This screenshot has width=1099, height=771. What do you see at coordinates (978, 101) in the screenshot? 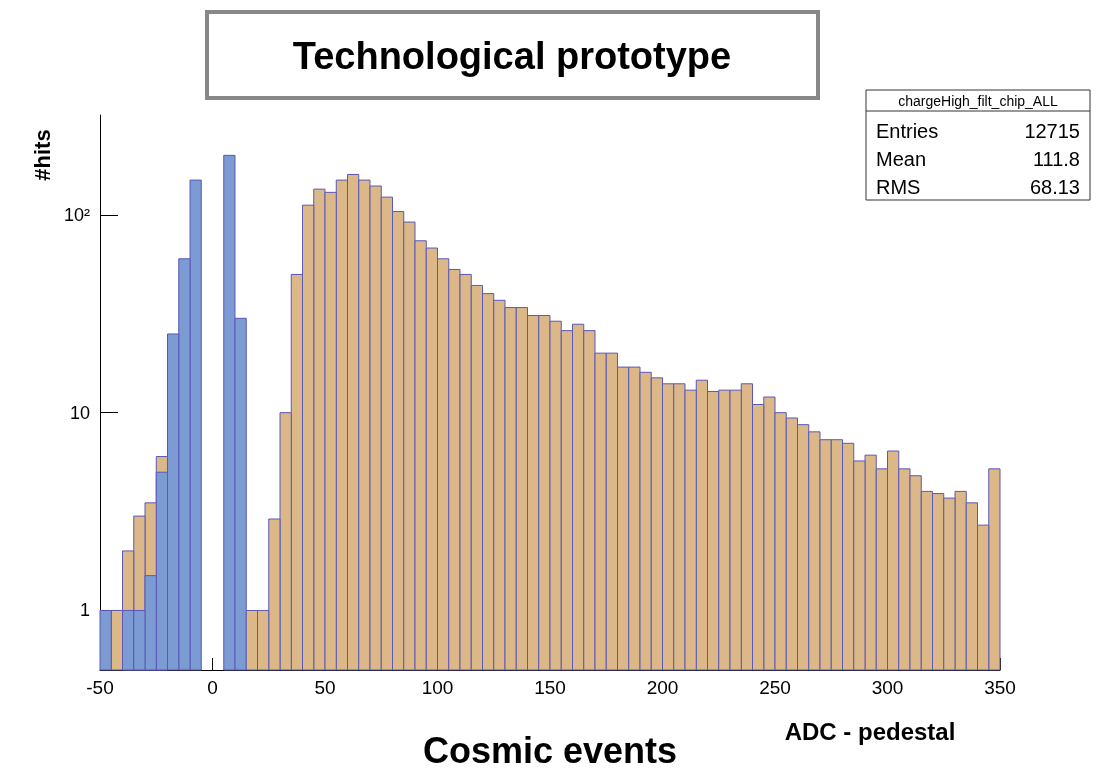
I see `text: chargeHigh_filt_chip_ALL` at bounding box center [978, 101].